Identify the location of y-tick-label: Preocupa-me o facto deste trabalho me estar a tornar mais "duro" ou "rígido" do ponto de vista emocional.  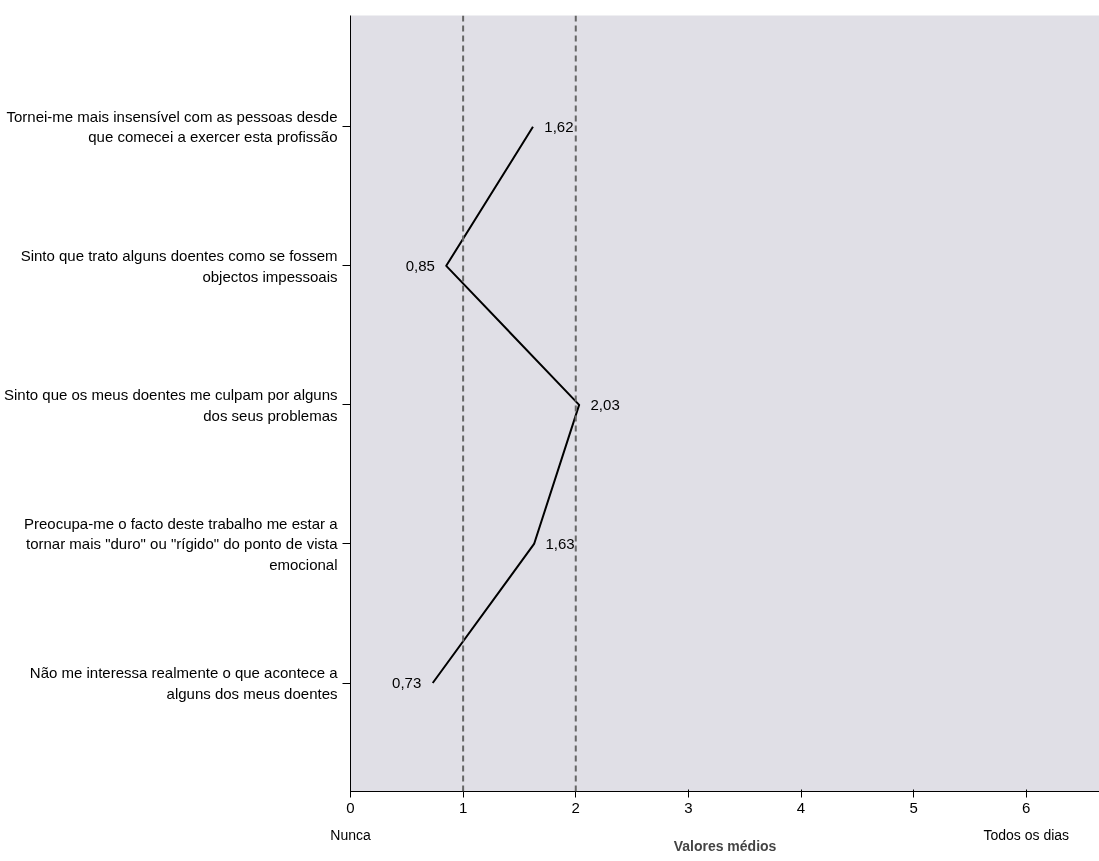
(181, 544).